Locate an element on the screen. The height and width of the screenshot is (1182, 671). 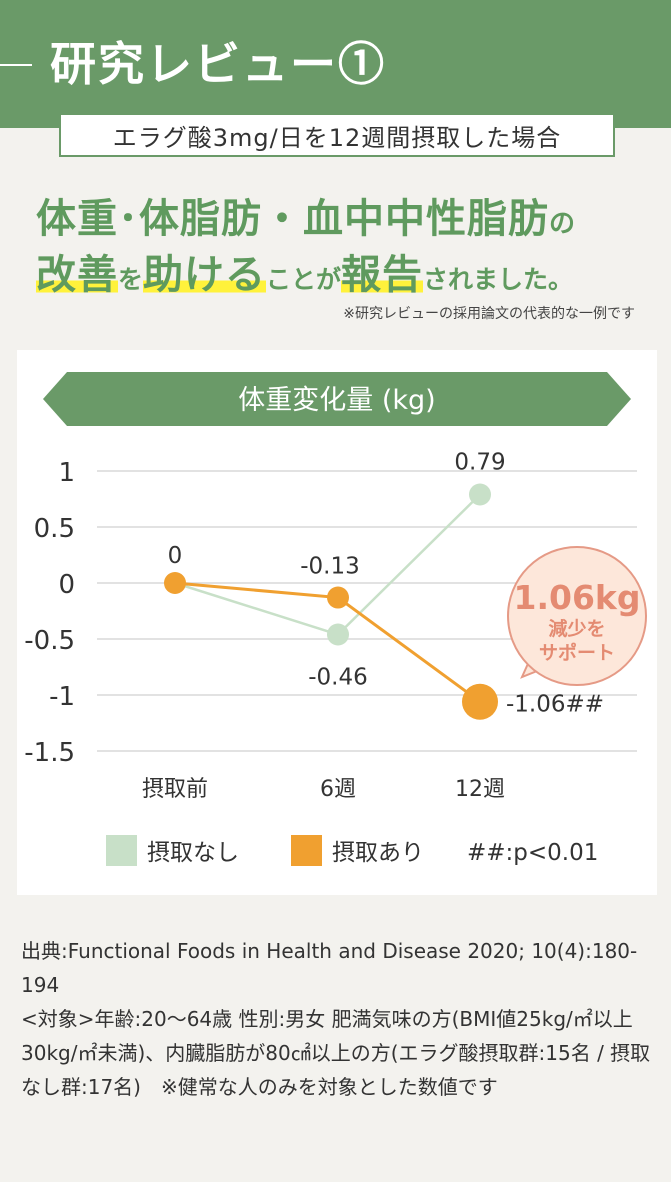
headline-particle-wo: を is located at coordinates (131, 279).